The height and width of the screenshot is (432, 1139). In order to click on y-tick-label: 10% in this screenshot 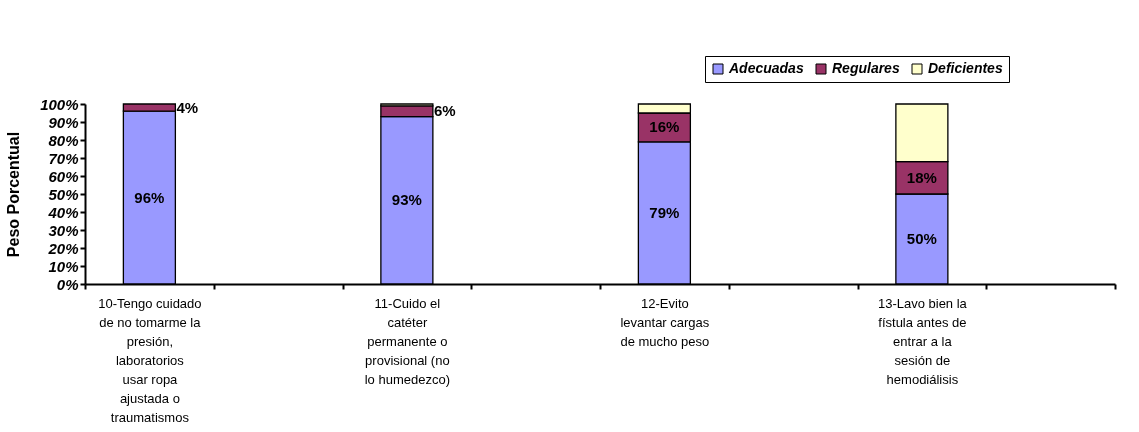, I will do `click(63, 266)`.